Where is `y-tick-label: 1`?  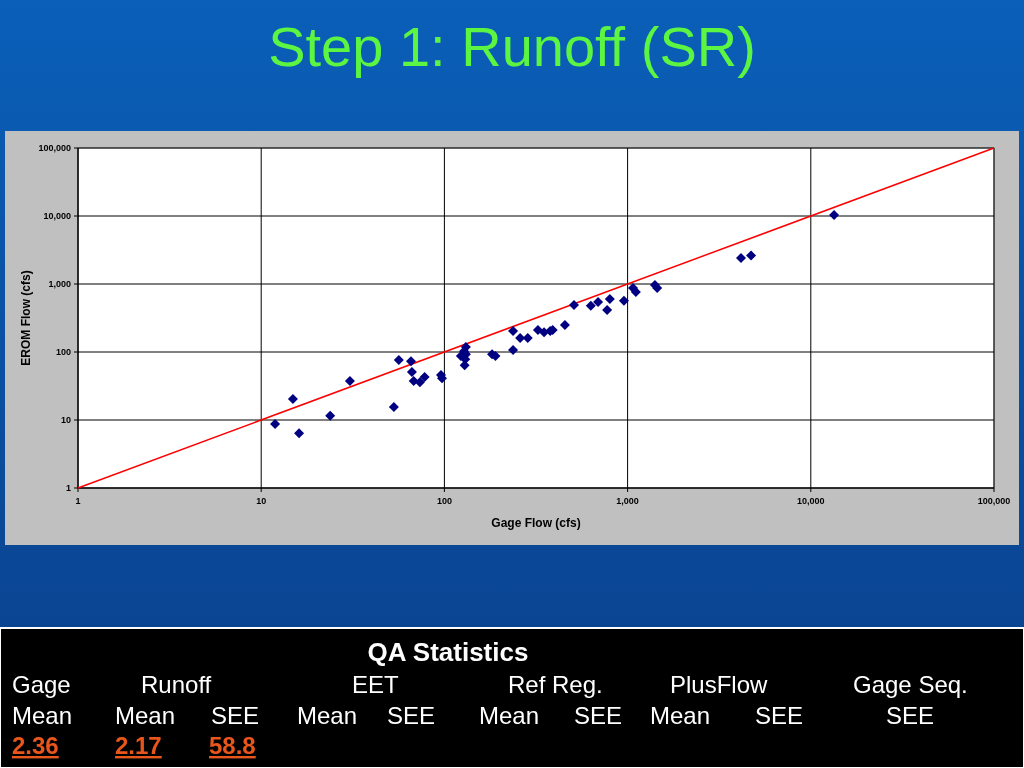
y-tick-label: 1 is located at coordinates (68, 488).